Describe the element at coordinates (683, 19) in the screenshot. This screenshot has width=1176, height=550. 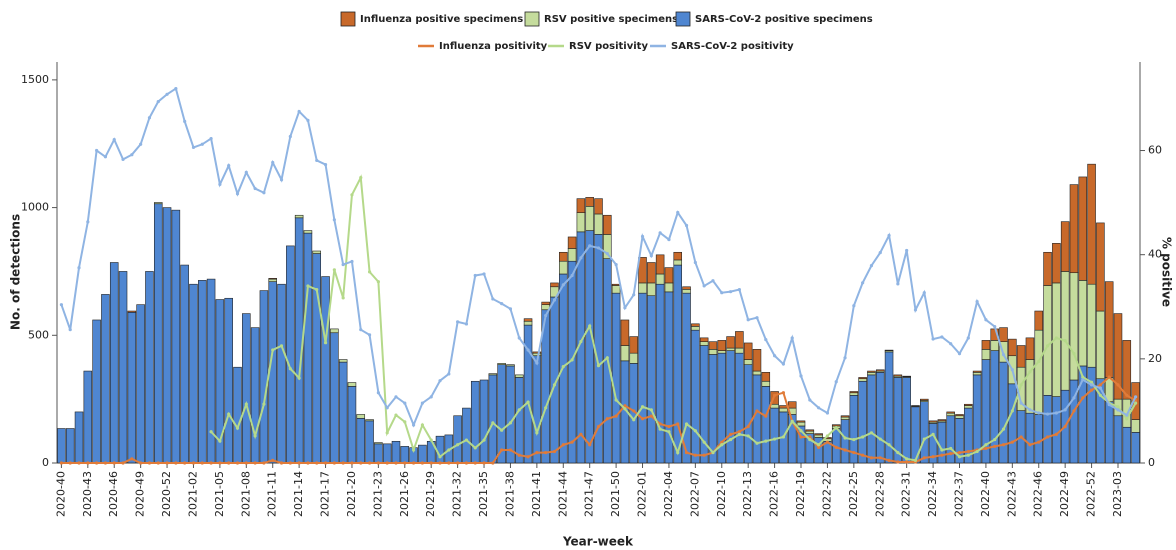
I see `legend-swatch` at that location.